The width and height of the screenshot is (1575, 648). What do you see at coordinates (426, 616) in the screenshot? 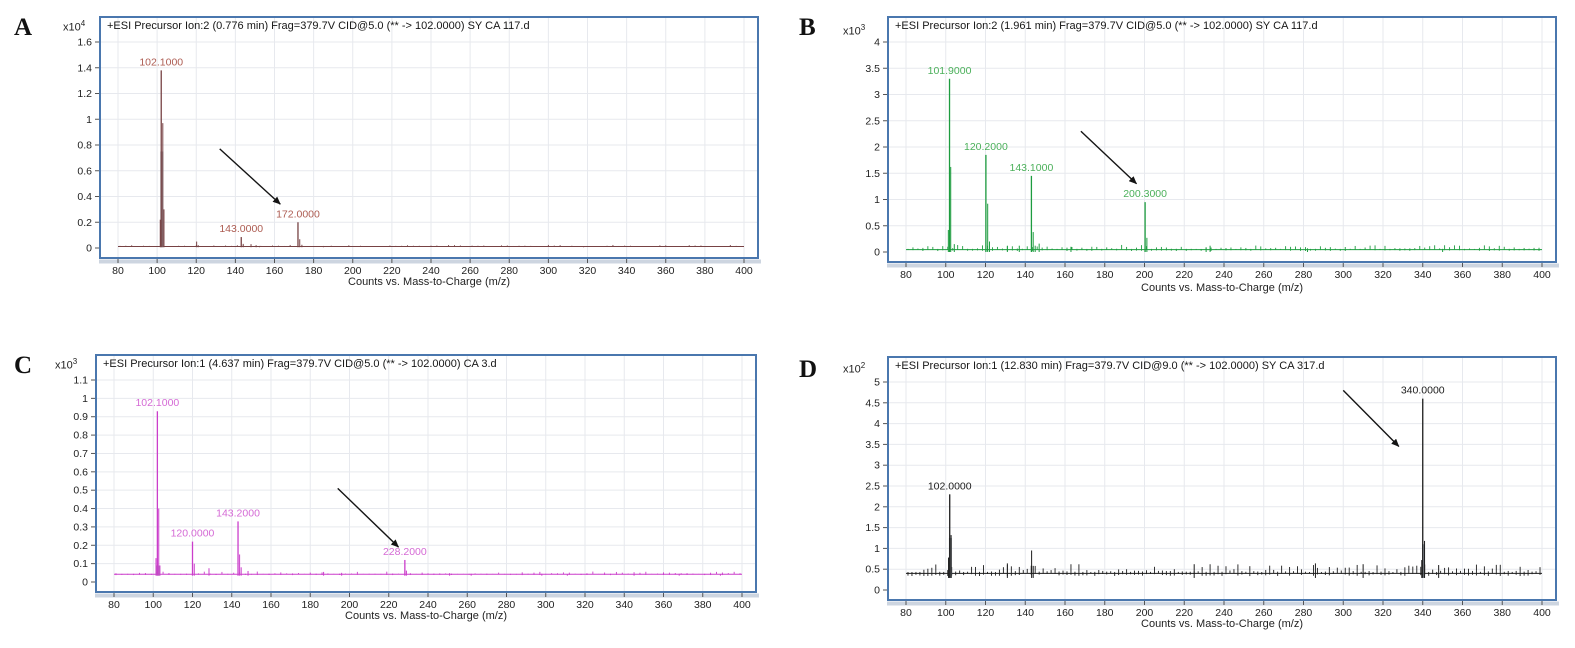
I see `x-axis-title-c: Counts vs. Mass-to-Charge (m/z)` at bounding box center [426, 616].